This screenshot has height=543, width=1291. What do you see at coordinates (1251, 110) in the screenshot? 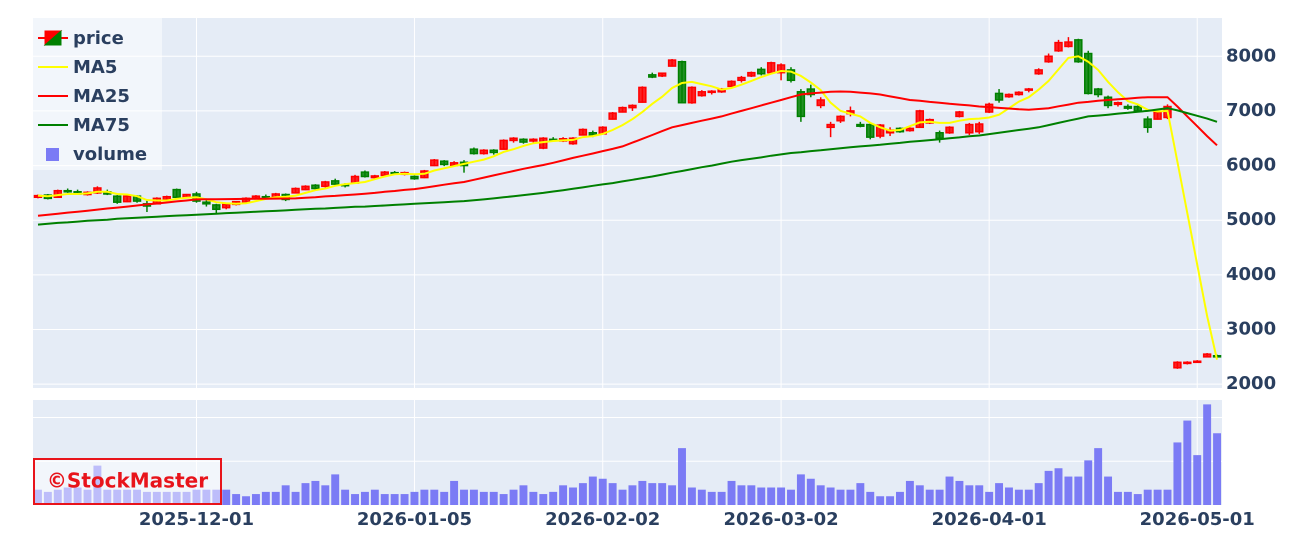
I see `y-tick-label: 7000` at bounding box center [1251, 110].